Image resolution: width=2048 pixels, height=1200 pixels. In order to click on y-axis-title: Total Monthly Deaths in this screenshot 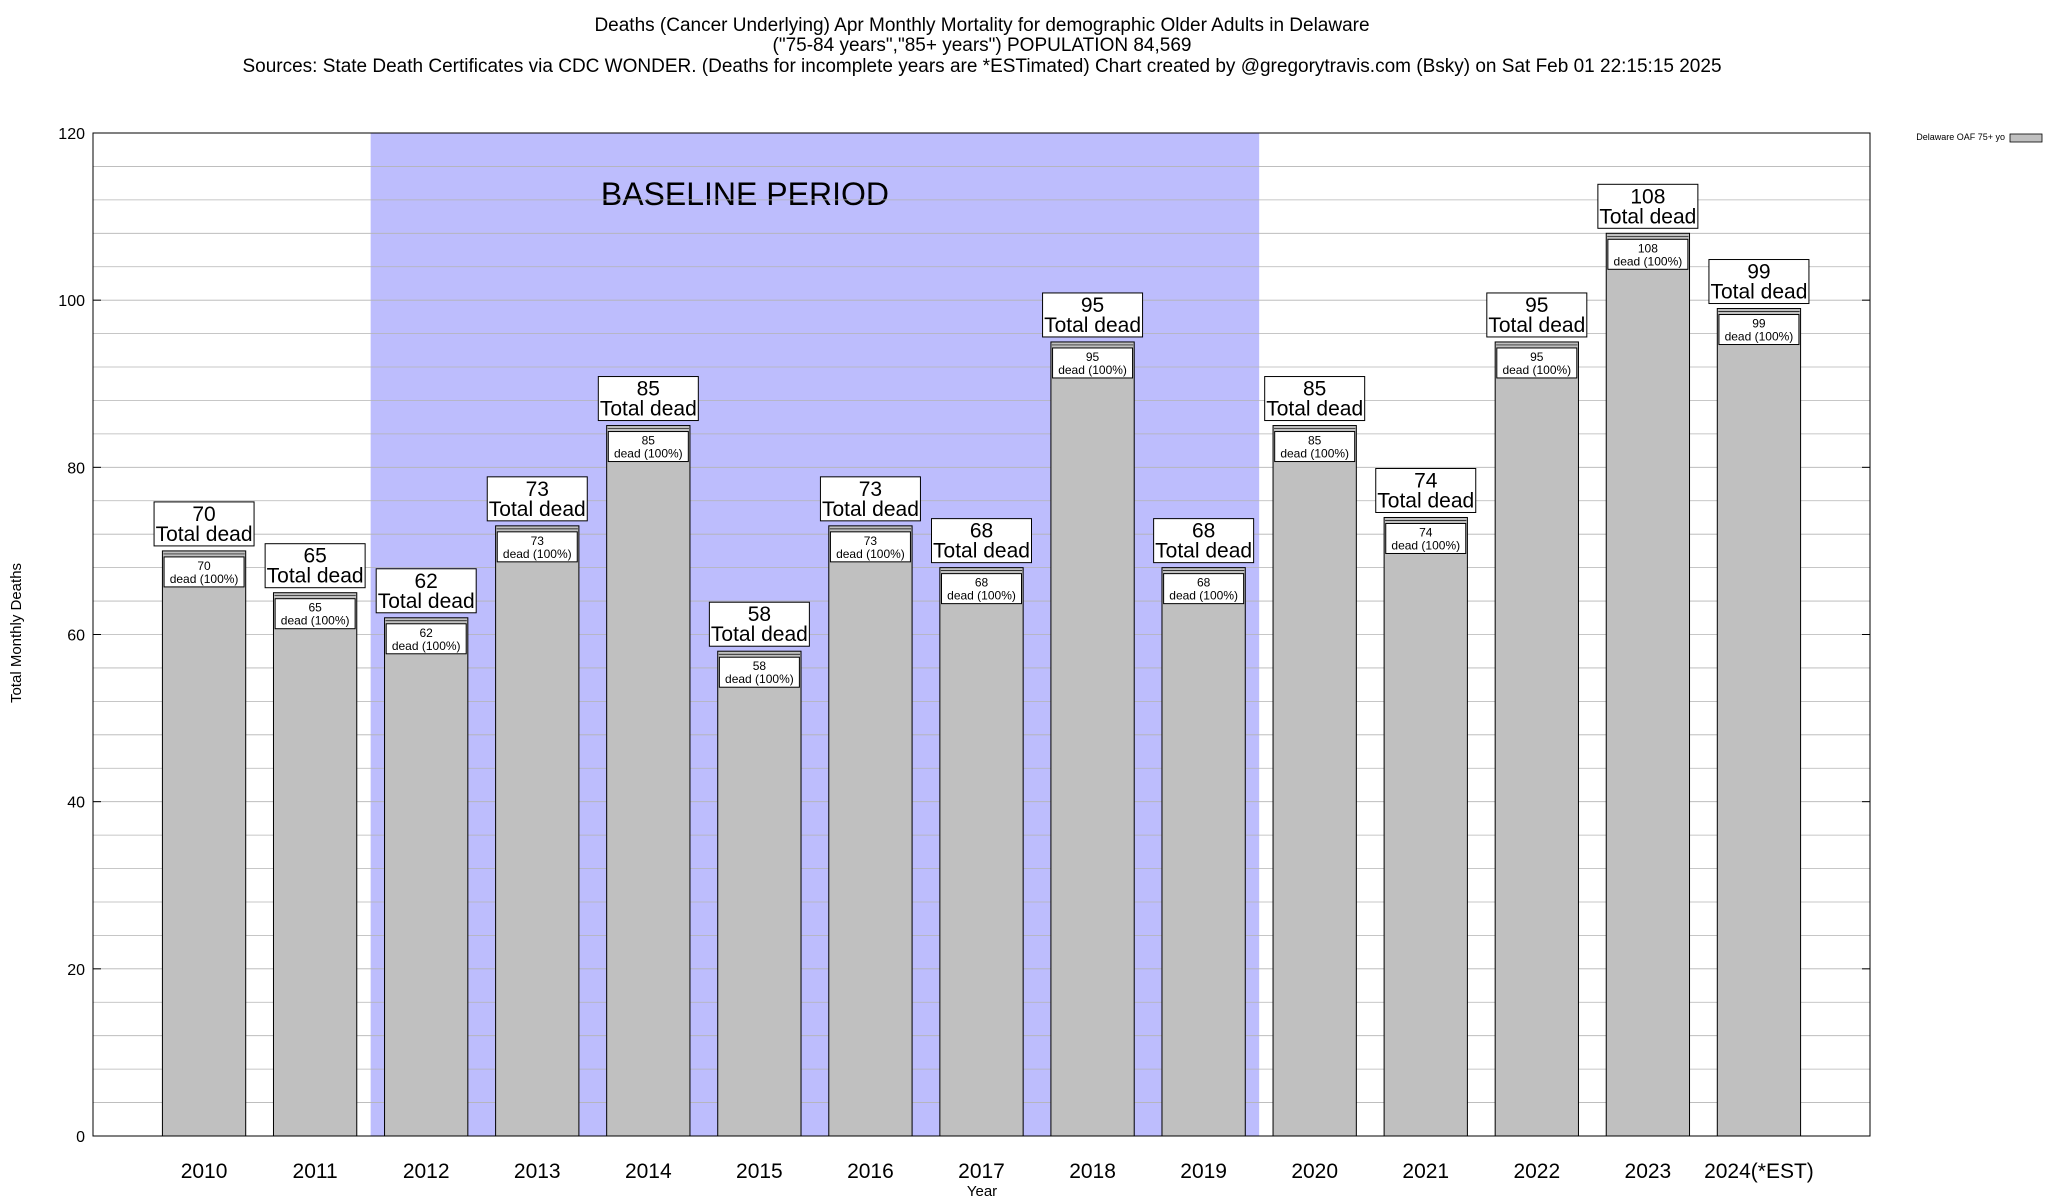, I will do `click(16, 633)`.